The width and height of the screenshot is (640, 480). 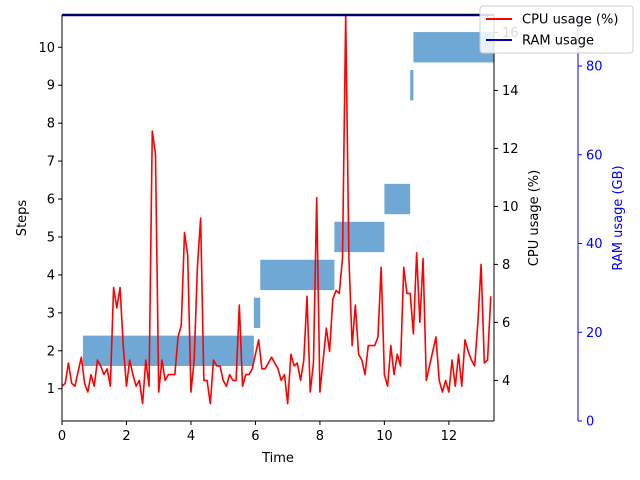 I want to click on x-tick-label: 10, so click(x=384, y=436).